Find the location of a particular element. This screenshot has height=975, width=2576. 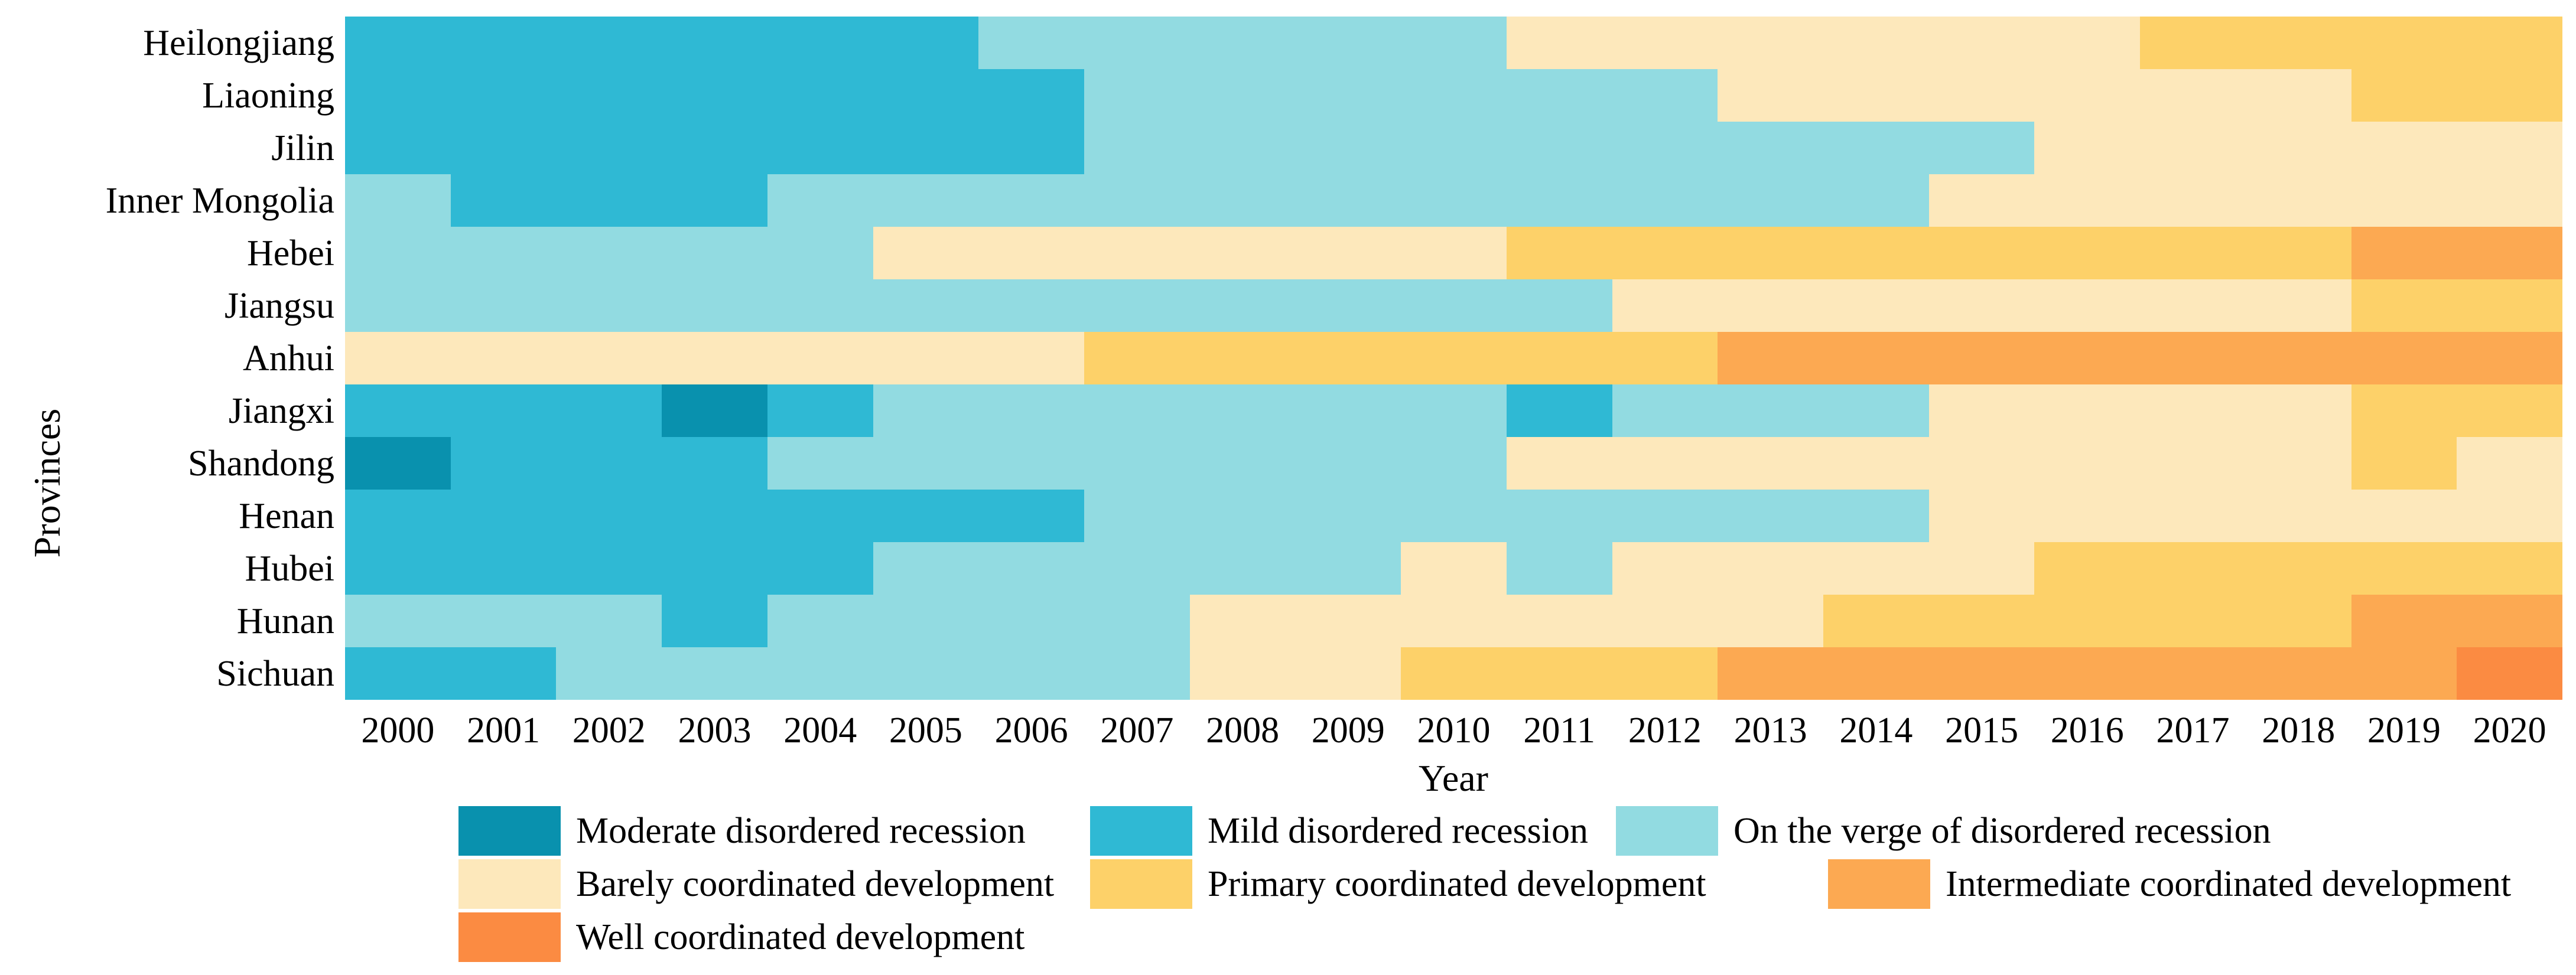

legend-swatch-mild is located at coordinates (1141, 831).